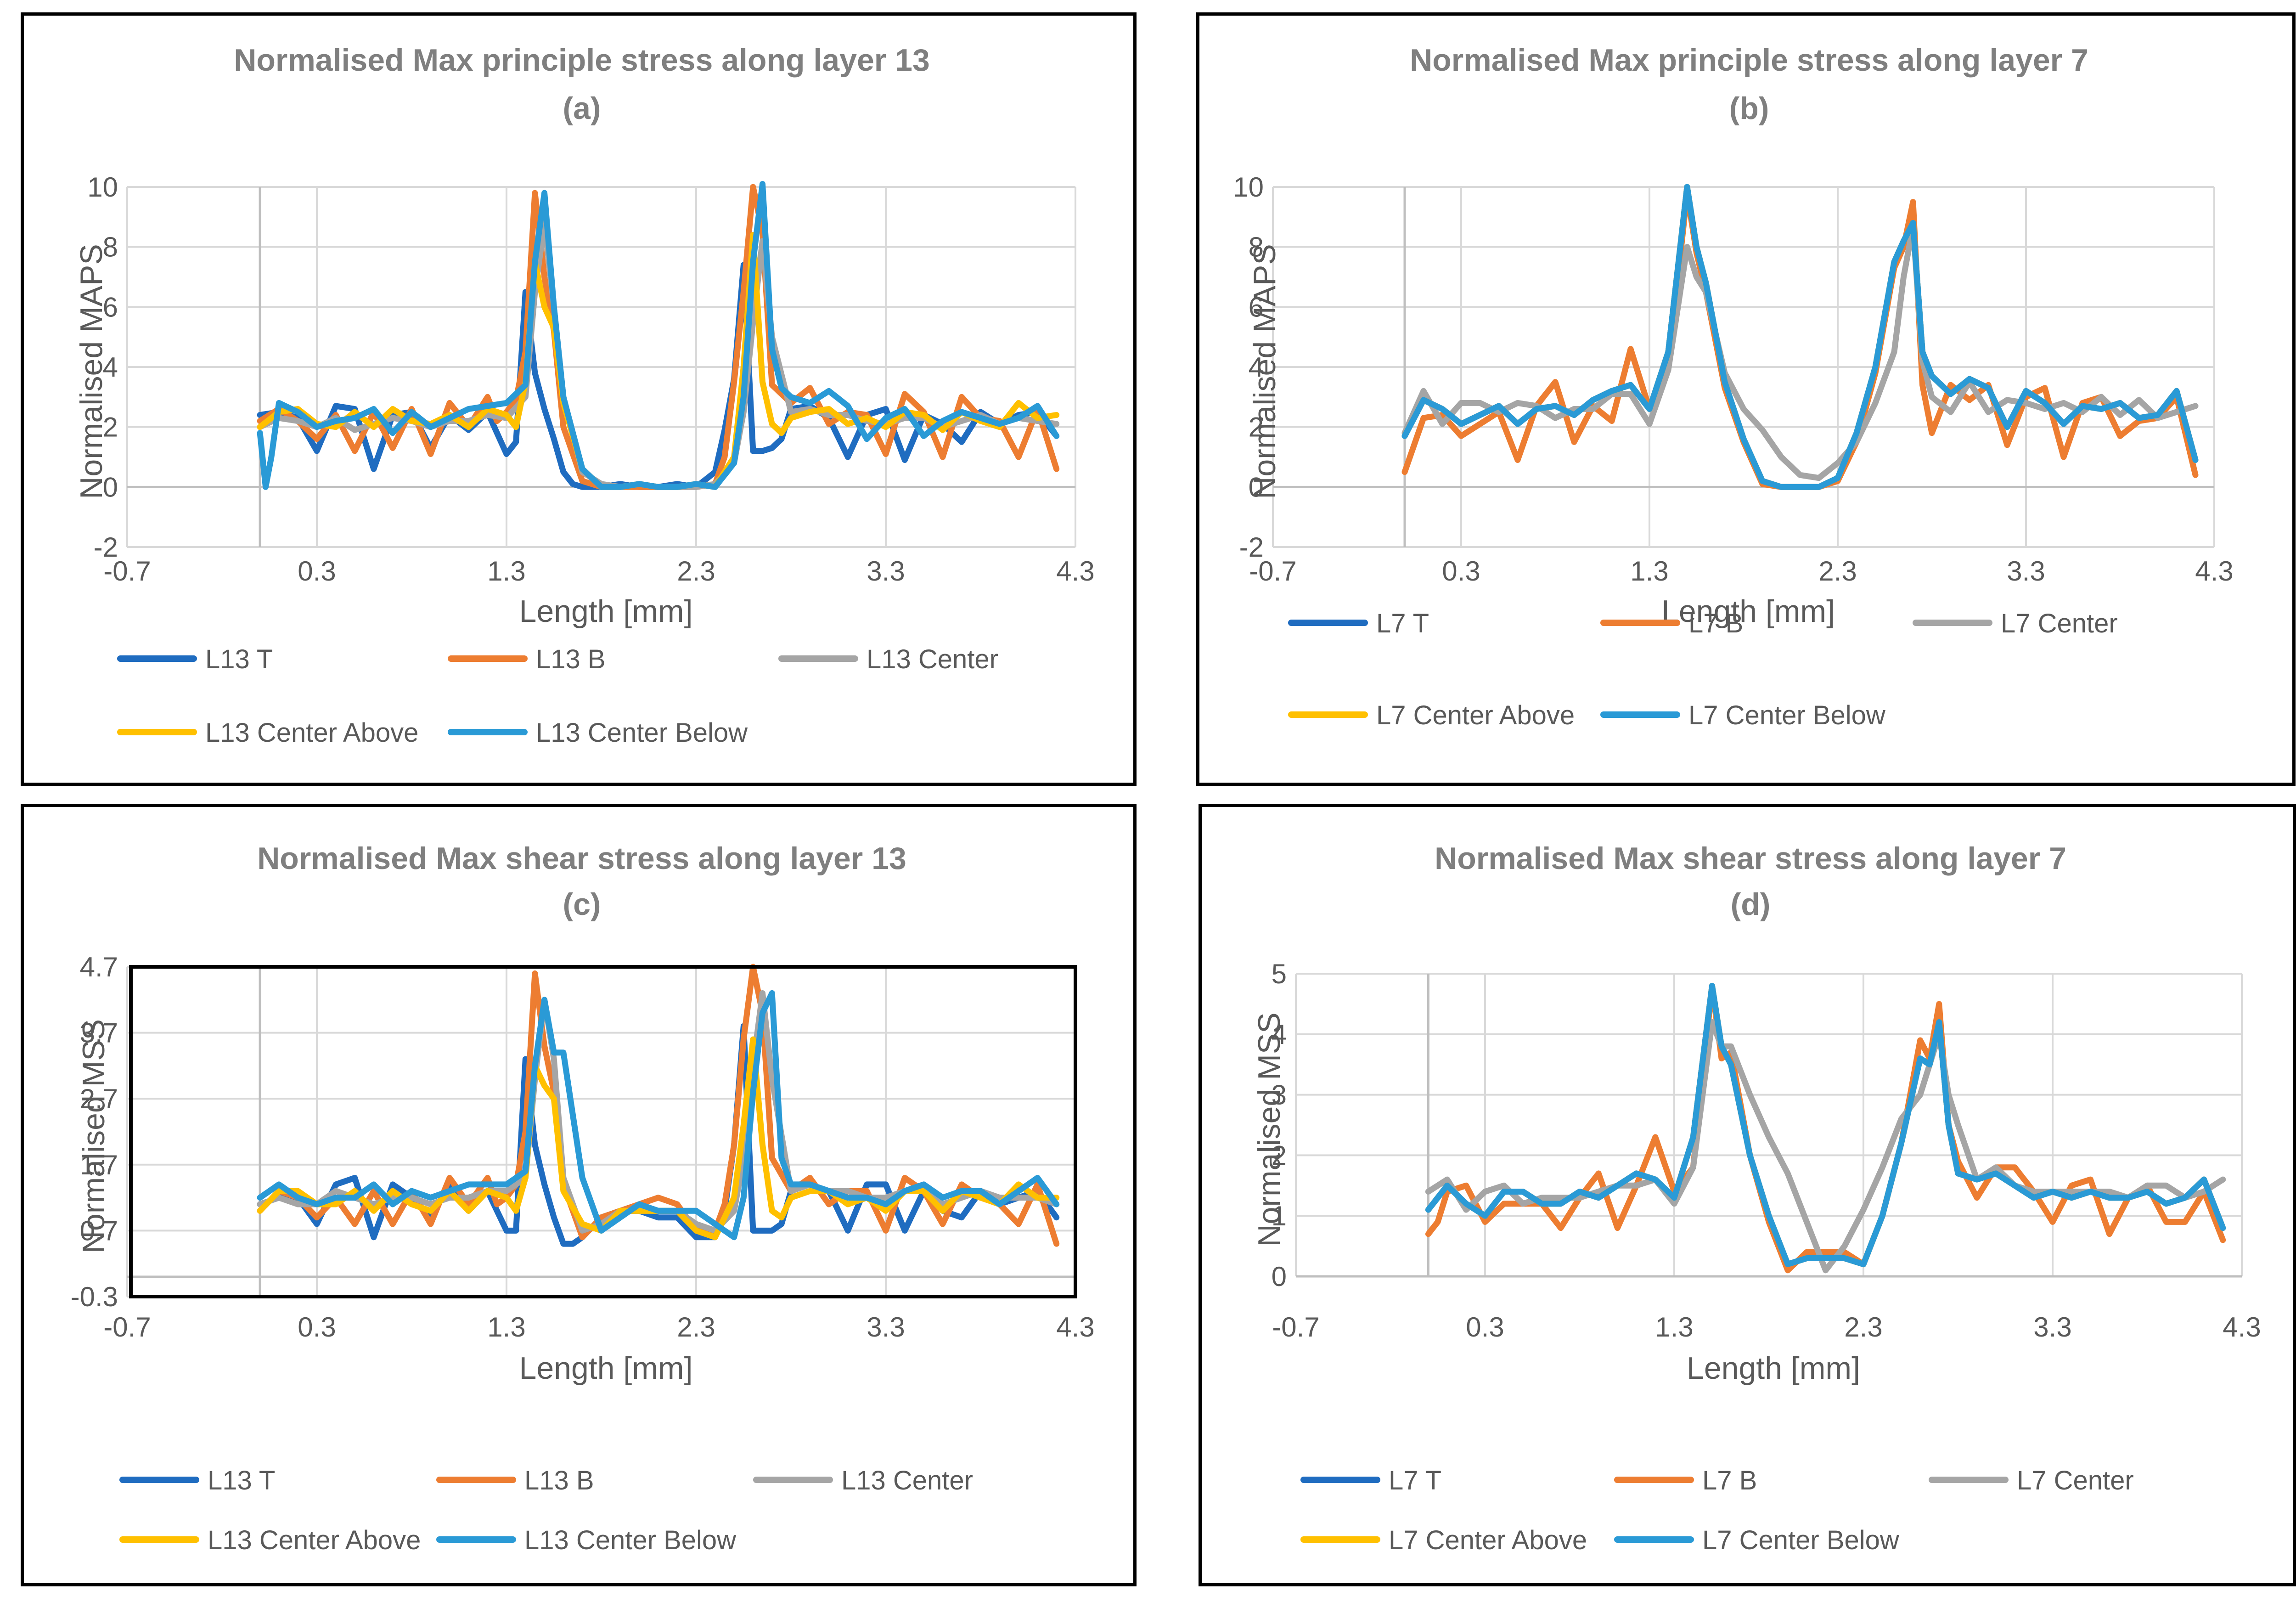  What do you see at coordinates (1488, 1540) in the screenshot?
I see `legend-label: L7 Center Above` at bounding box center [1488, 1540].